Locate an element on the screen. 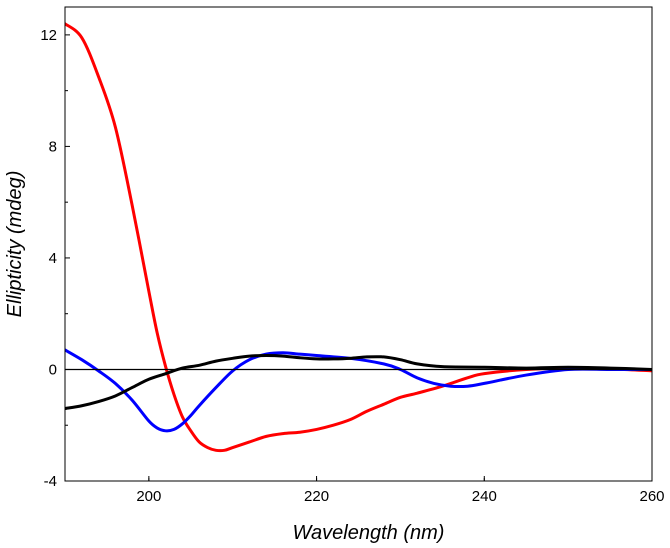  x-tick-label: 220 is located at coordinates (316, 496).